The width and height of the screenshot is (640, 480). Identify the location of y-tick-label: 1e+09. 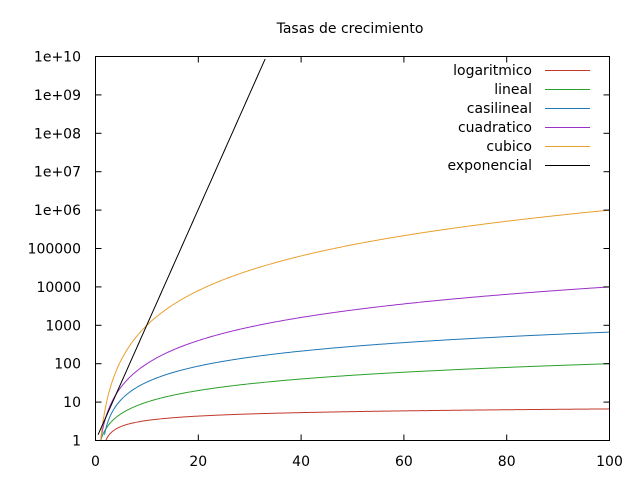
(57, 96).